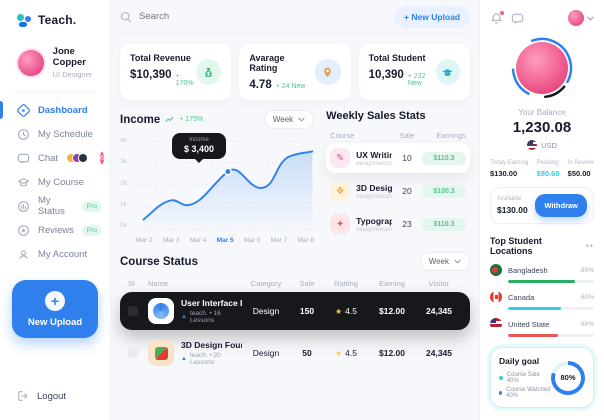 This screenshot has height=420, width=604. I want to click on sidebar-item-label: Chat, so click(48, 158).